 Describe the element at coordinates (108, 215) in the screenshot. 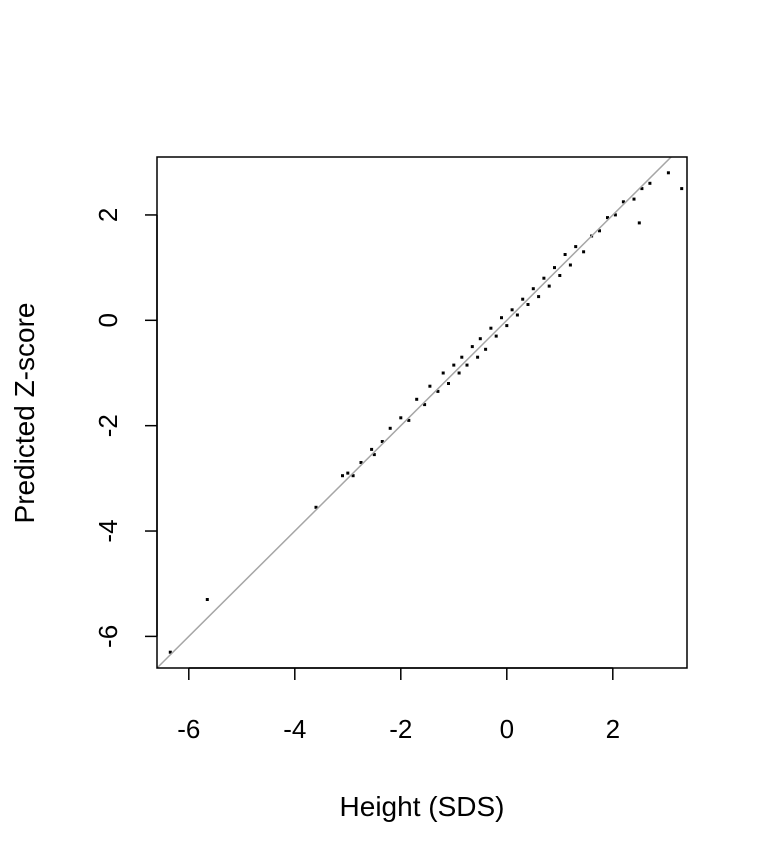

I see `y-tick-label: 2` at that location.